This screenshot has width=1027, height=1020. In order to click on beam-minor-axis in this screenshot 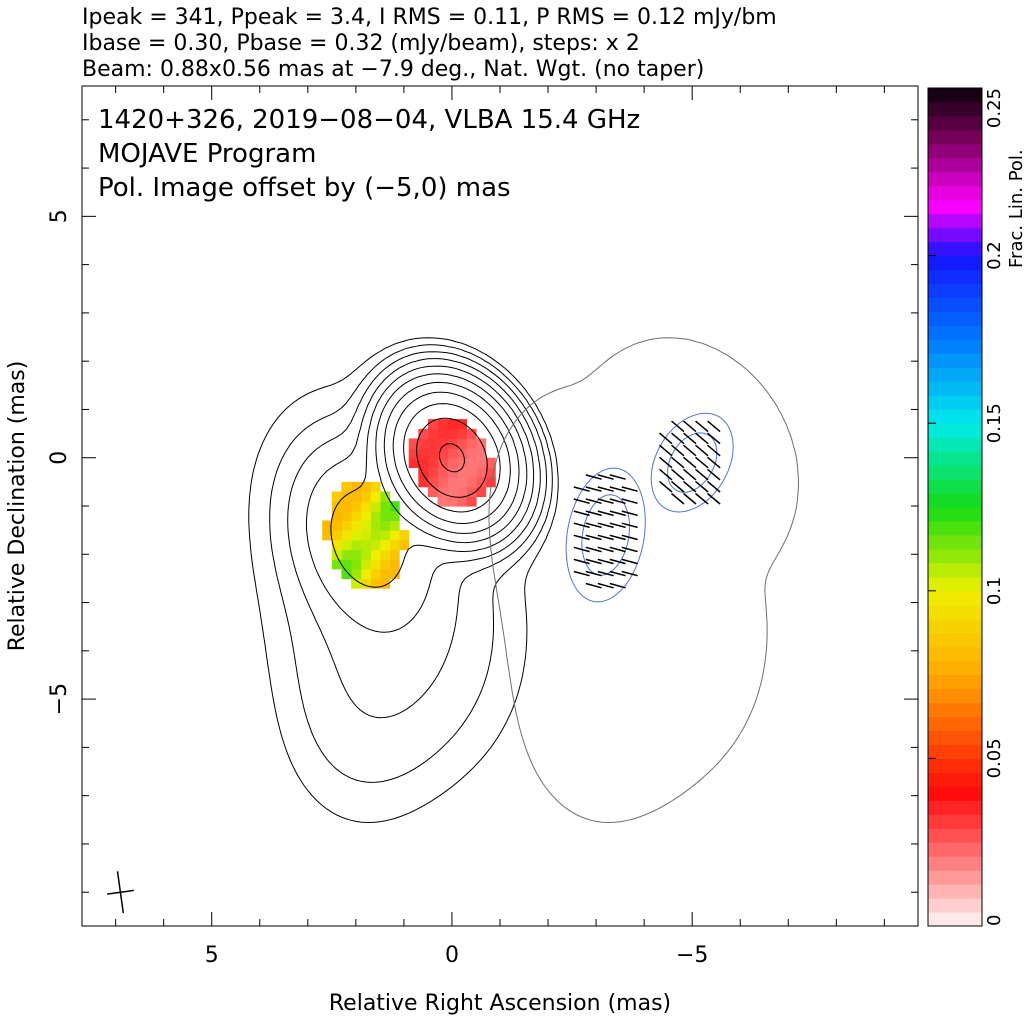, I will do `click(120, 892)`.